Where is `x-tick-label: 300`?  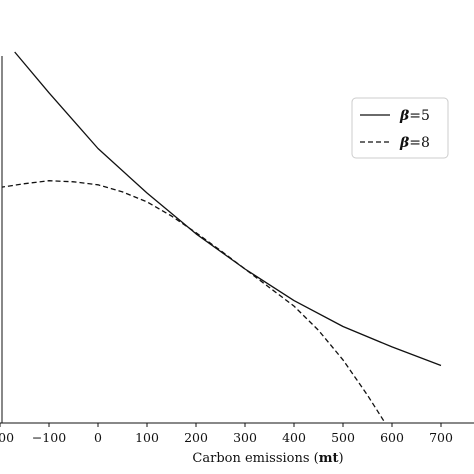
x-tick-label: 300 is located at coordinates (245, 437).